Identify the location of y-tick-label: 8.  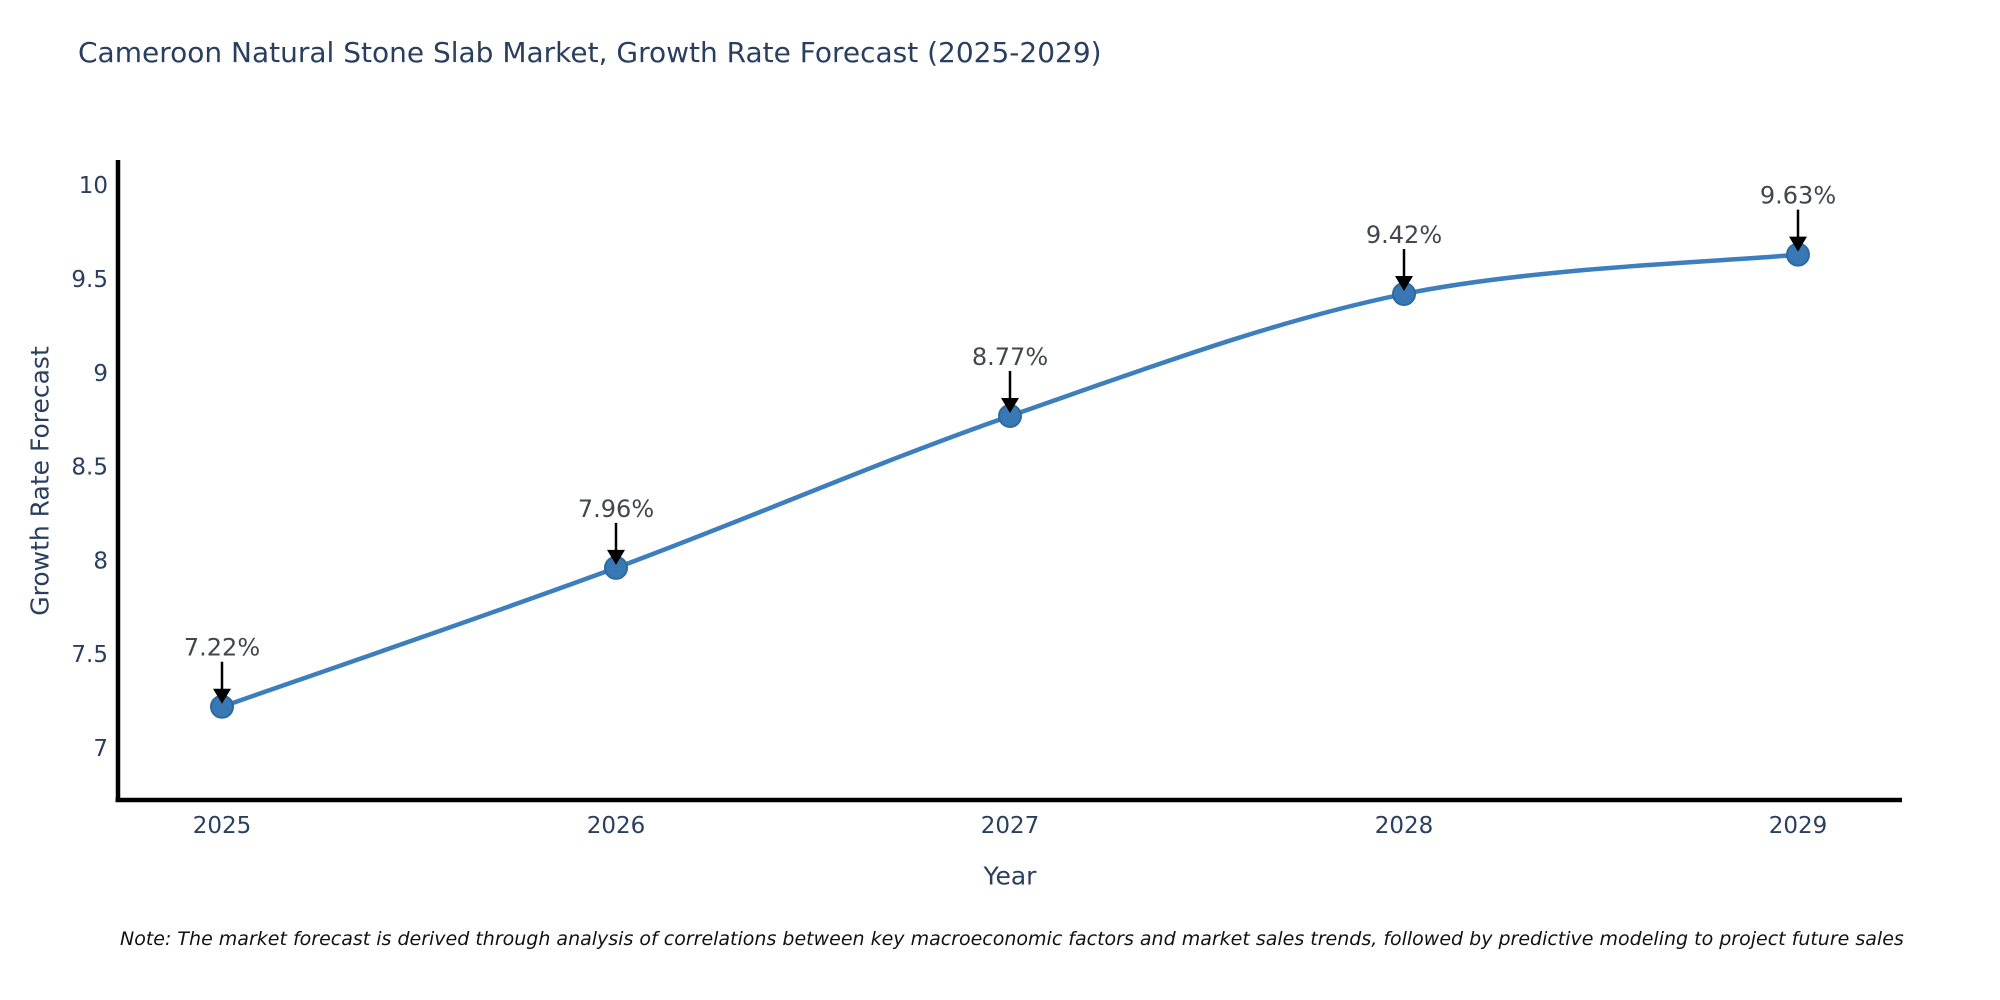
(100, 561).